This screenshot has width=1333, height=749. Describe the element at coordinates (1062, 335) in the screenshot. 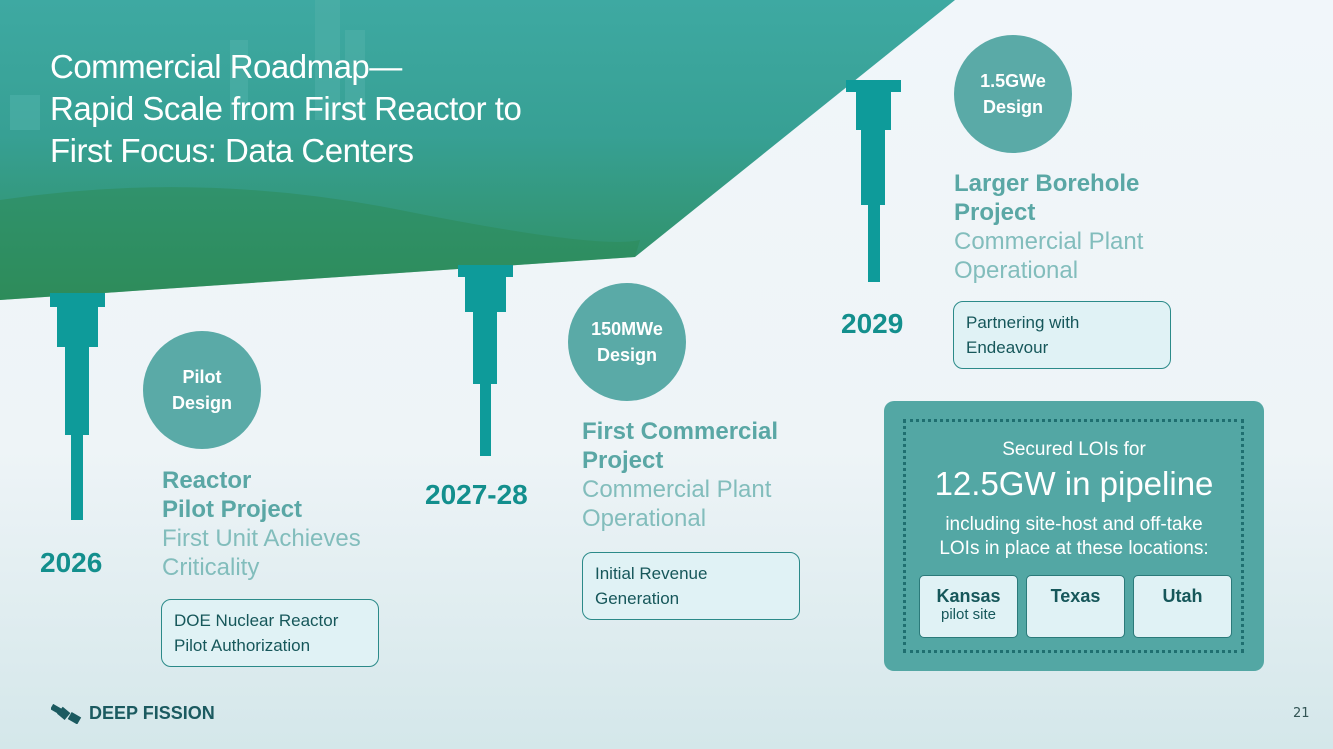

I see `milestone-note: Partnering with Endeavour` at that location.